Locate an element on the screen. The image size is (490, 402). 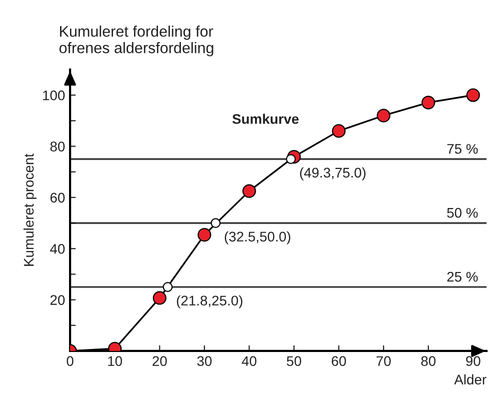
x-tick-label: 80 is located at coordinates (428, 361).